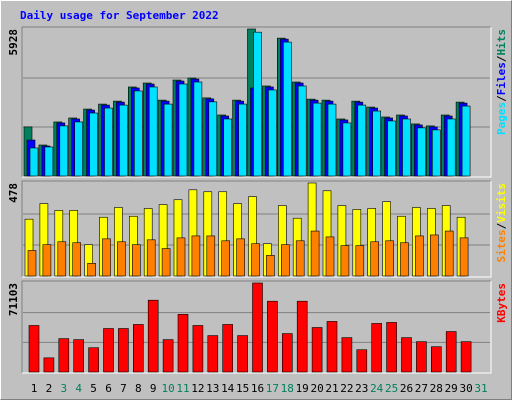 The height and width of the screenshot is (400, 512). Describe the element at coordinates (421, 388) in the screenshot. I see `x-tick-label: 27` at that location.